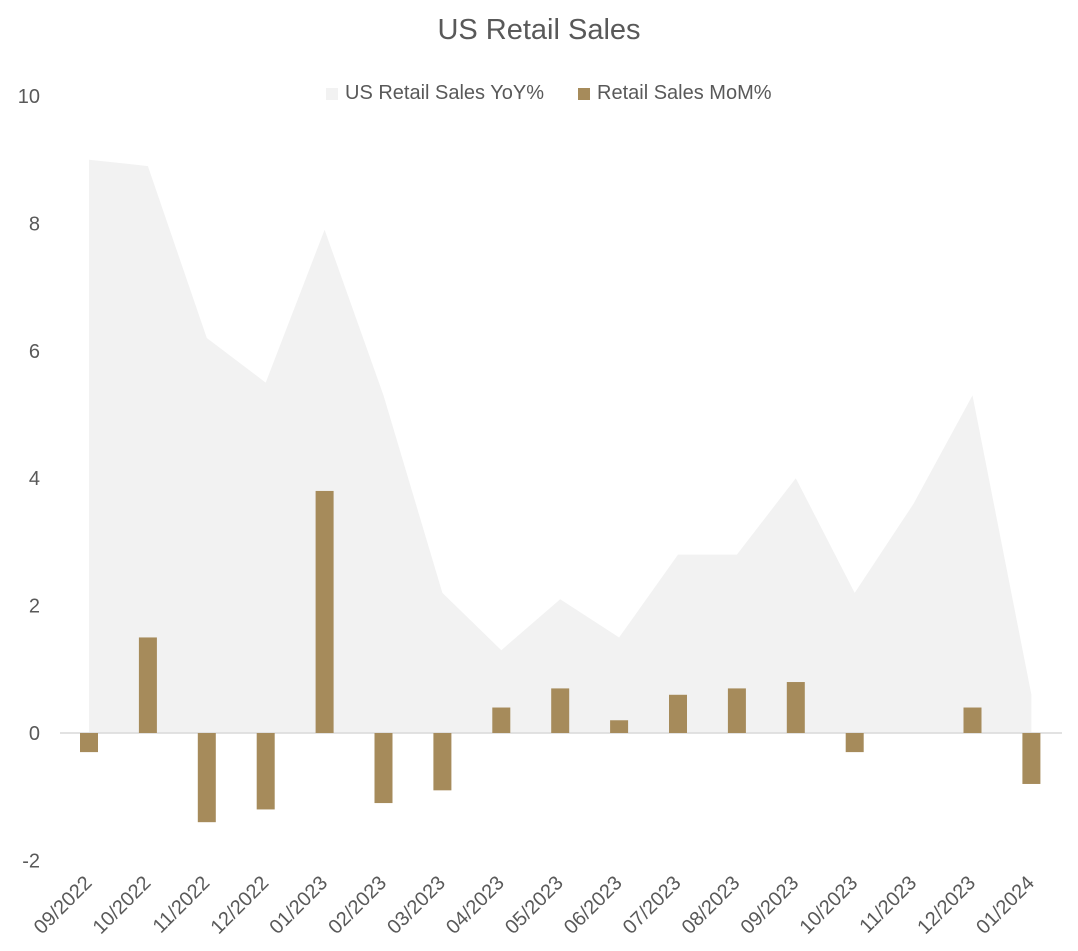 This screenshot has height=951, width=1078. Describe the element at coordinates (539, 30) in the screenshot. I see `chart-title: US Retail Sales` at that location.